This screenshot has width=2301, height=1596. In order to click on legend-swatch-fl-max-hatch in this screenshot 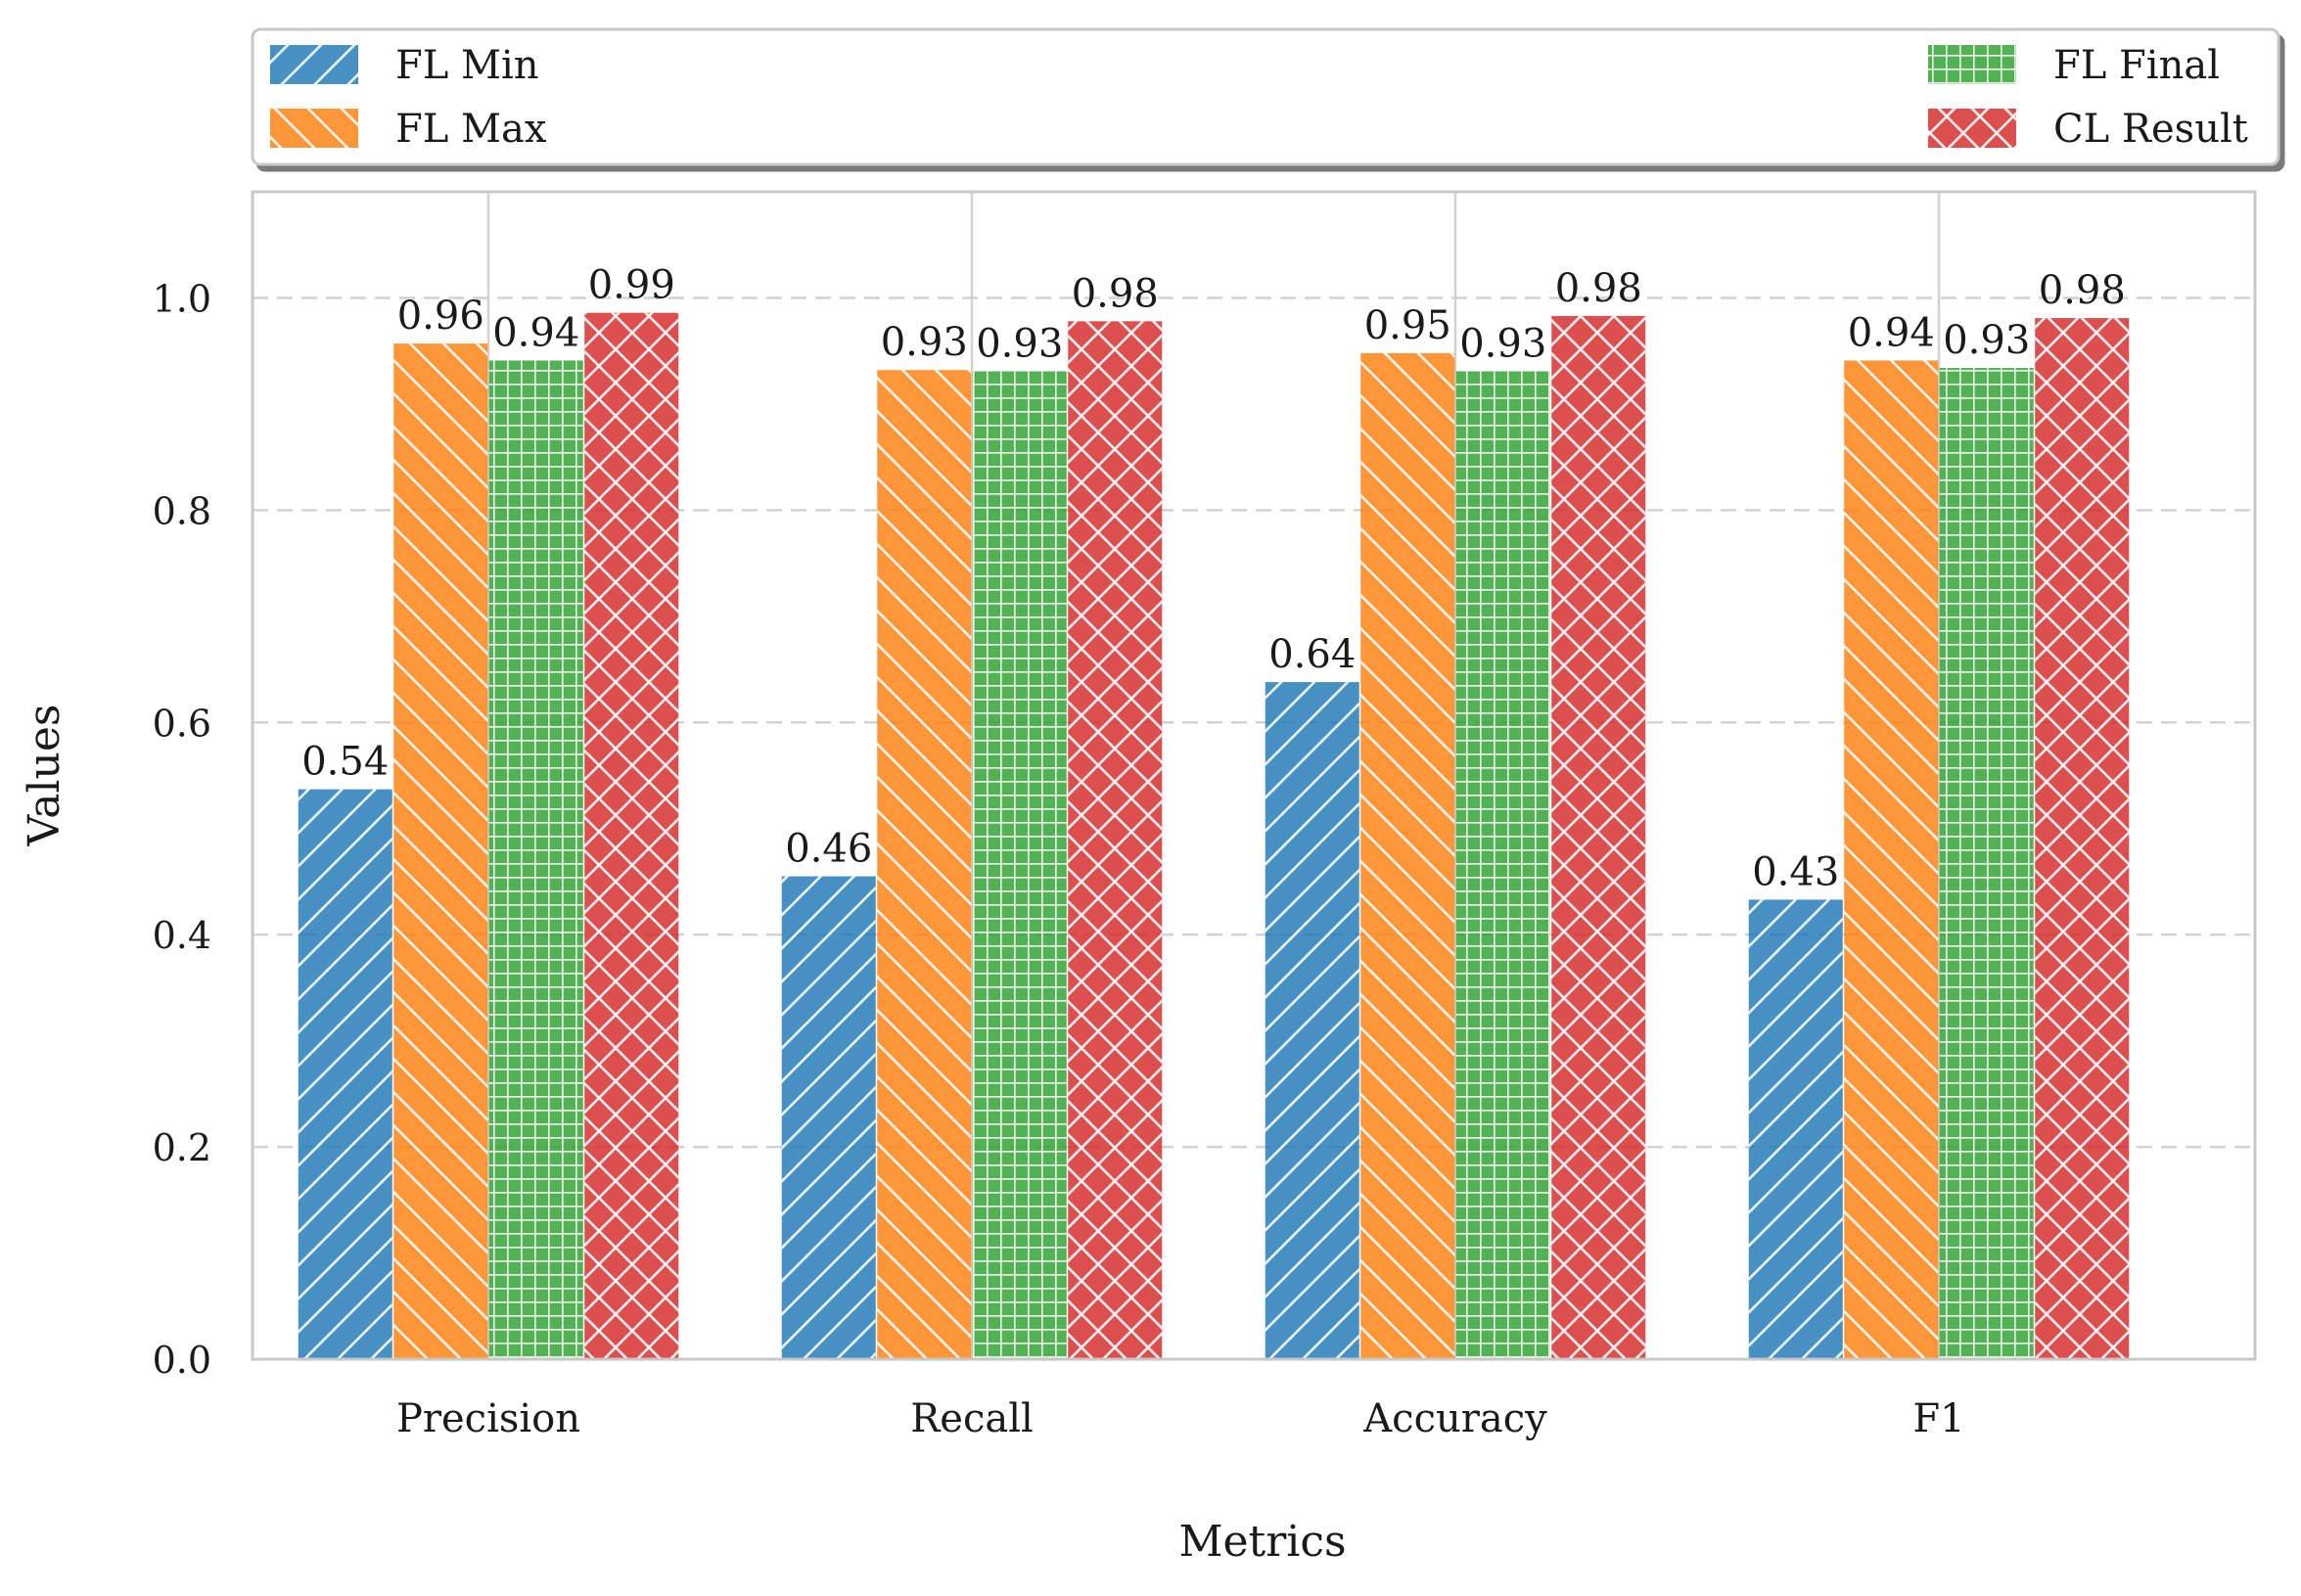, I will do `click(314, 128)`.